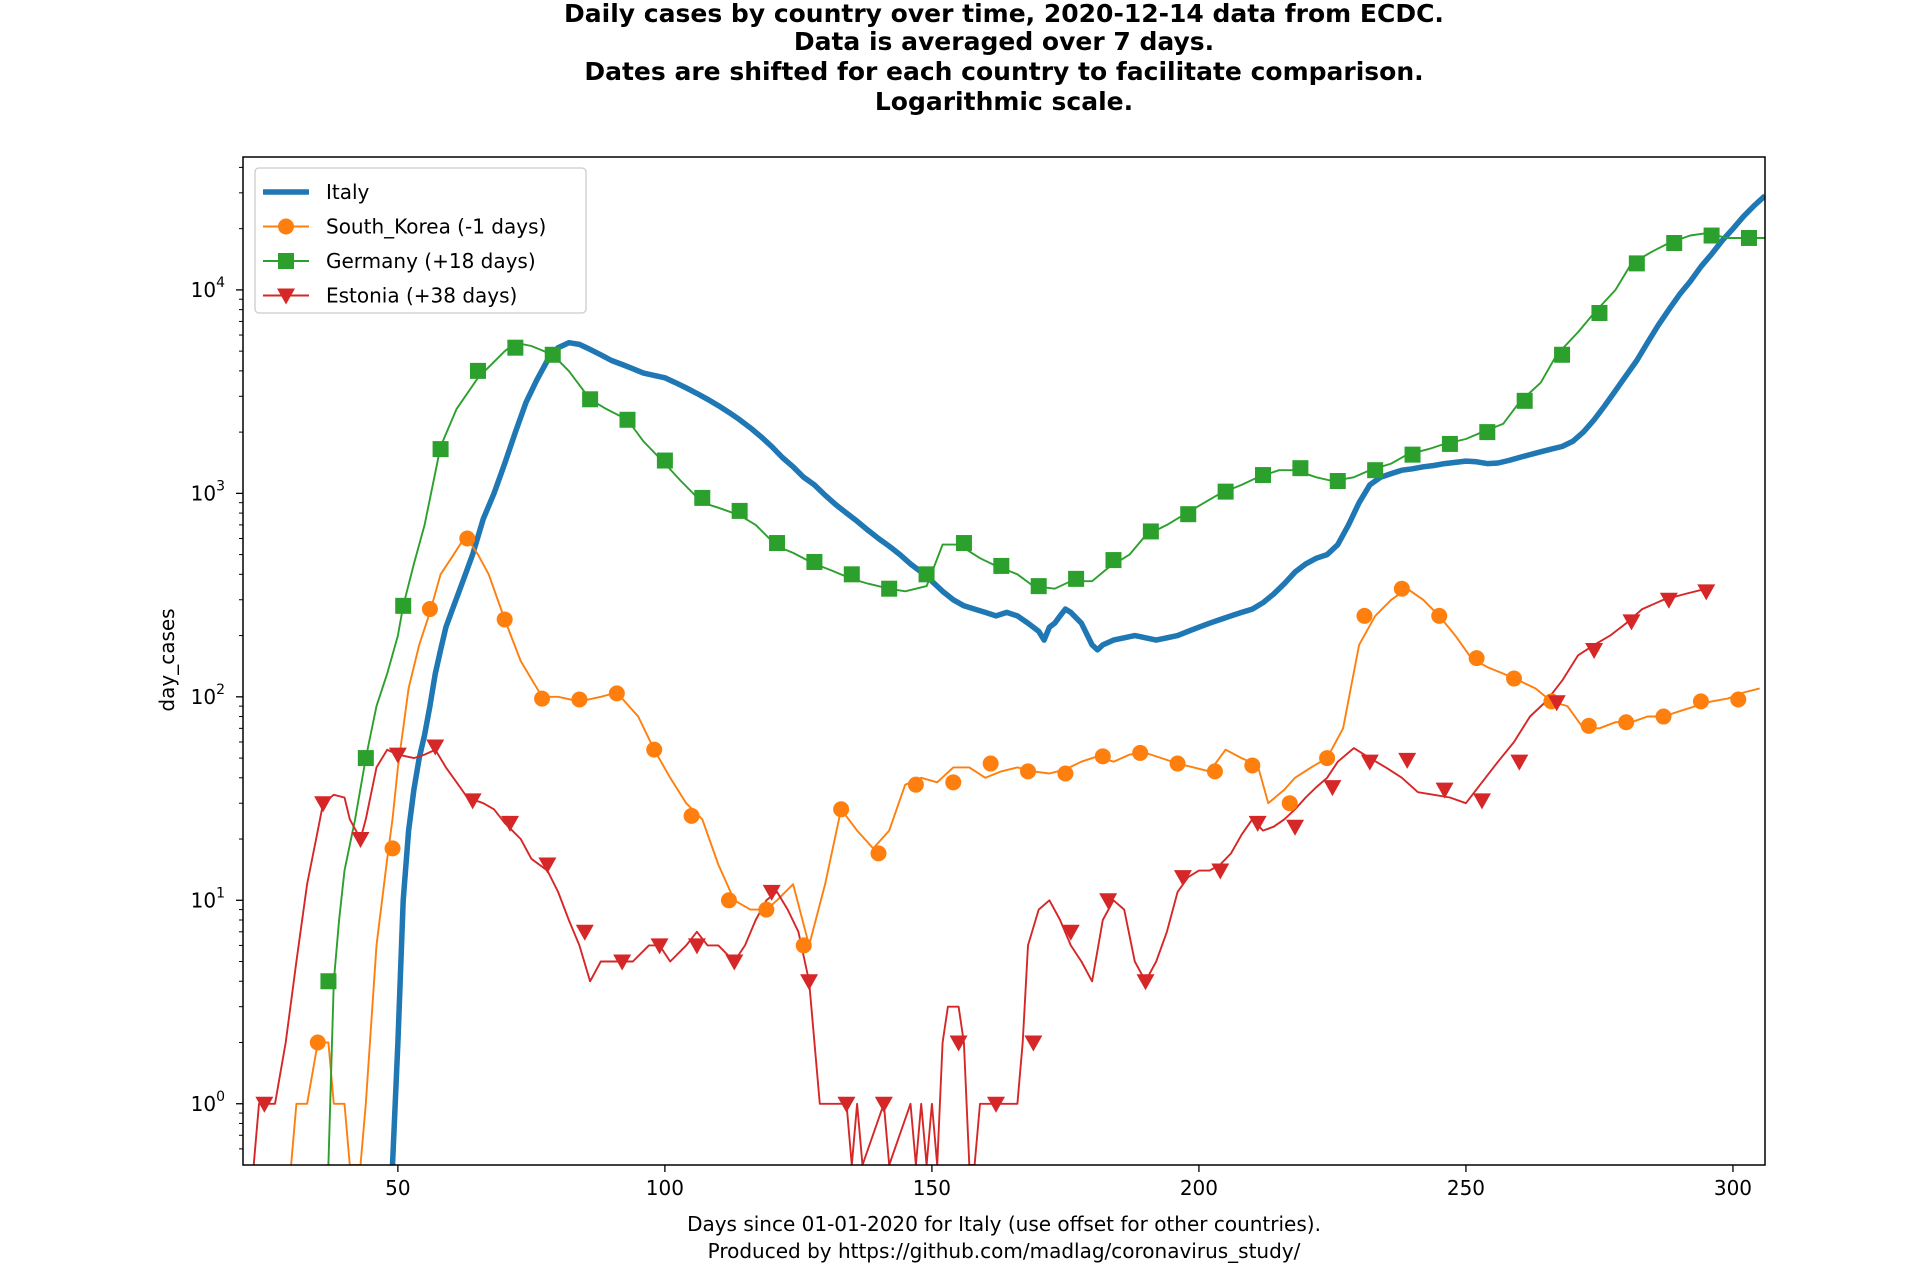  I want to click on x-tick-label: 100, so click(665, 1188).